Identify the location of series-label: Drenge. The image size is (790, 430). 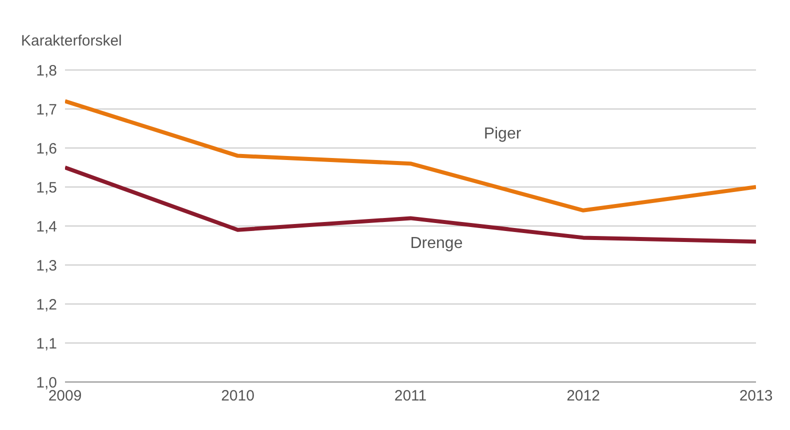
(436, 243).